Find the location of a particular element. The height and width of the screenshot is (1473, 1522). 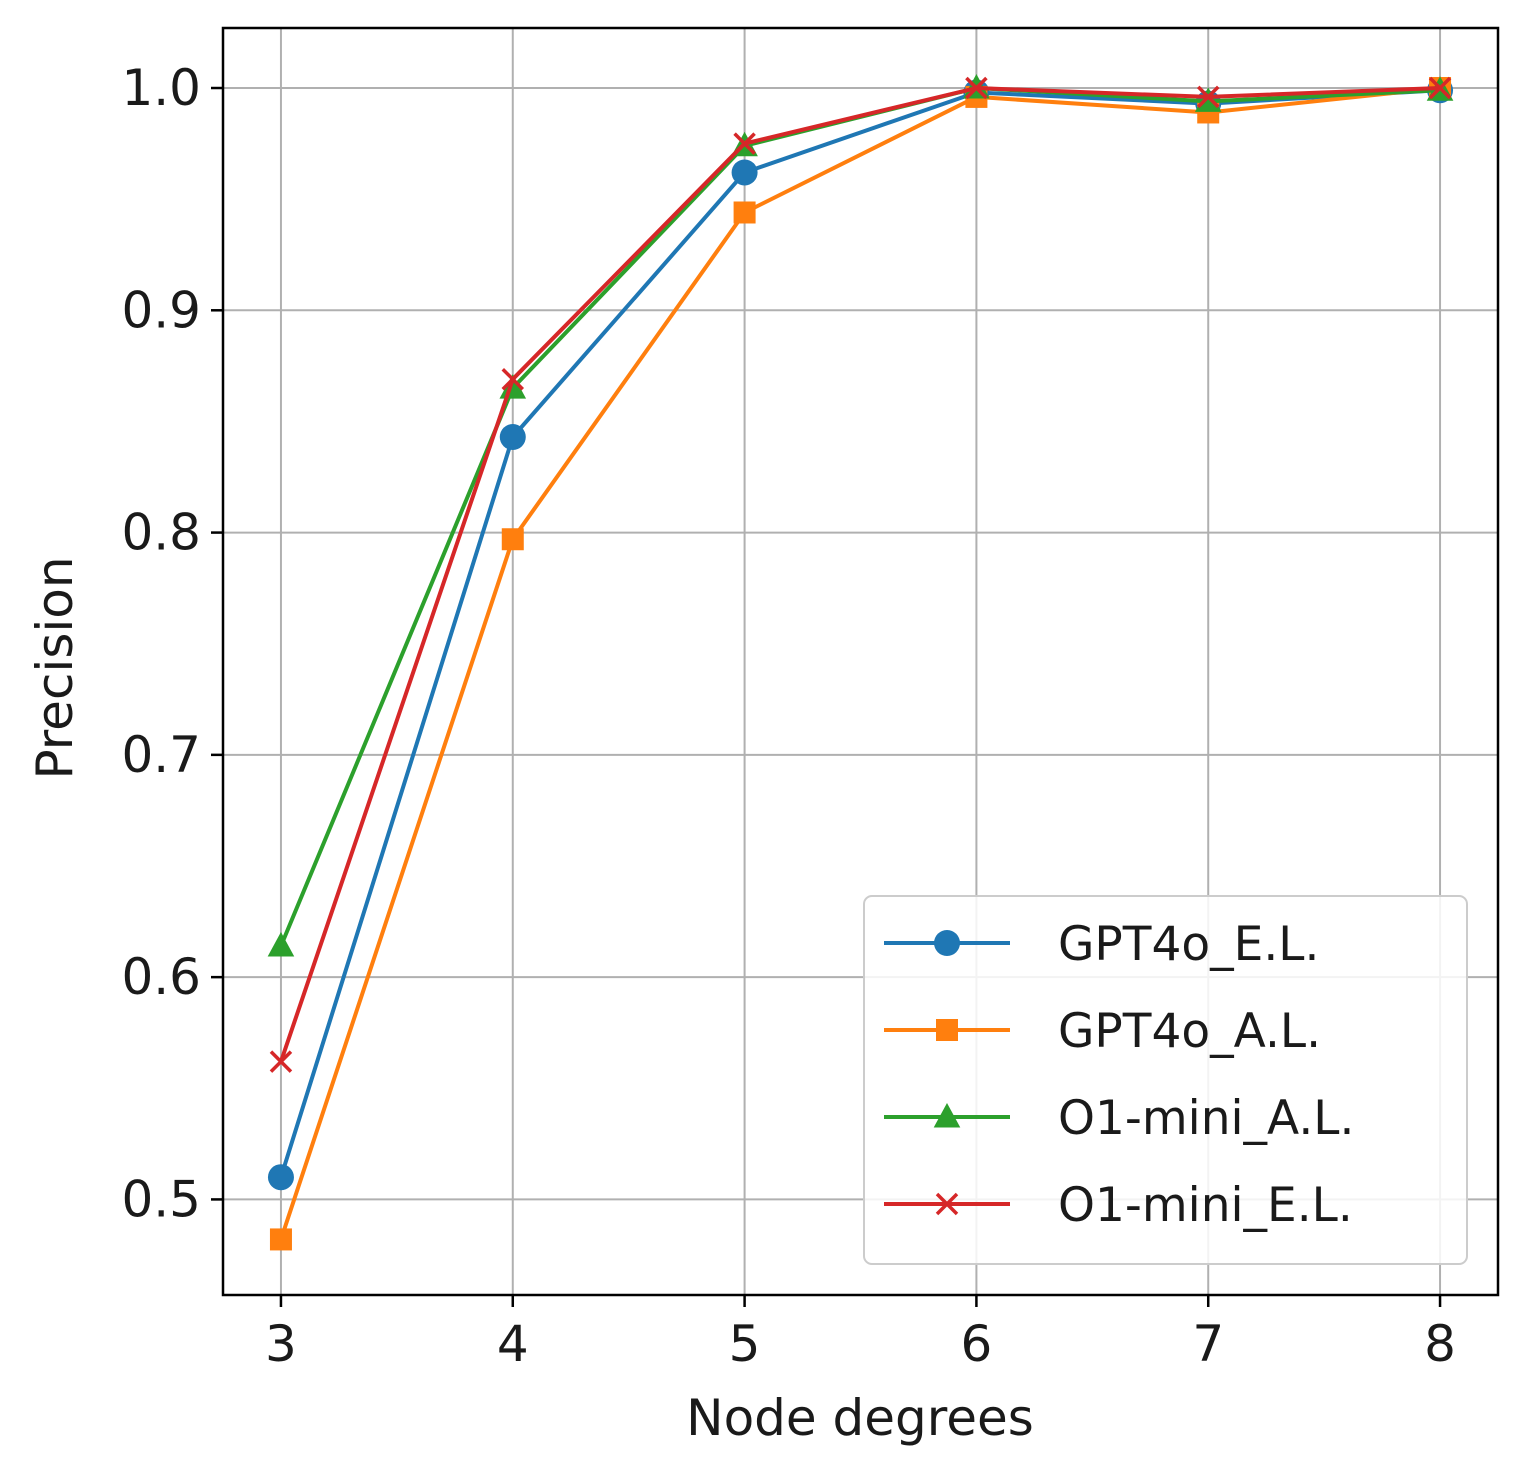

y-tick-label: 0.6 is located at coordinates (161, 977).